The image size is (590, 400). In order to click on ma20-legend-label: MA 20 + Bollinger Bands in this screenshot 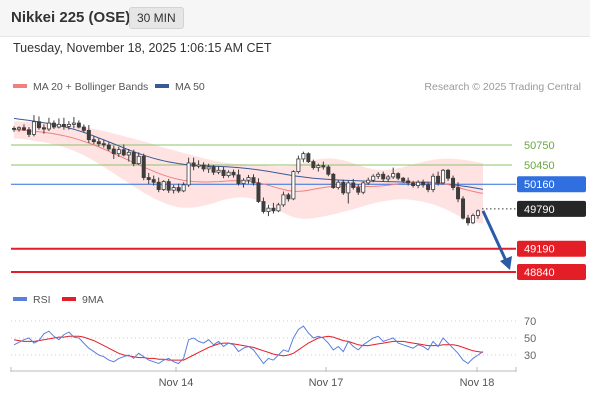, I will do `click(90, 87)`.